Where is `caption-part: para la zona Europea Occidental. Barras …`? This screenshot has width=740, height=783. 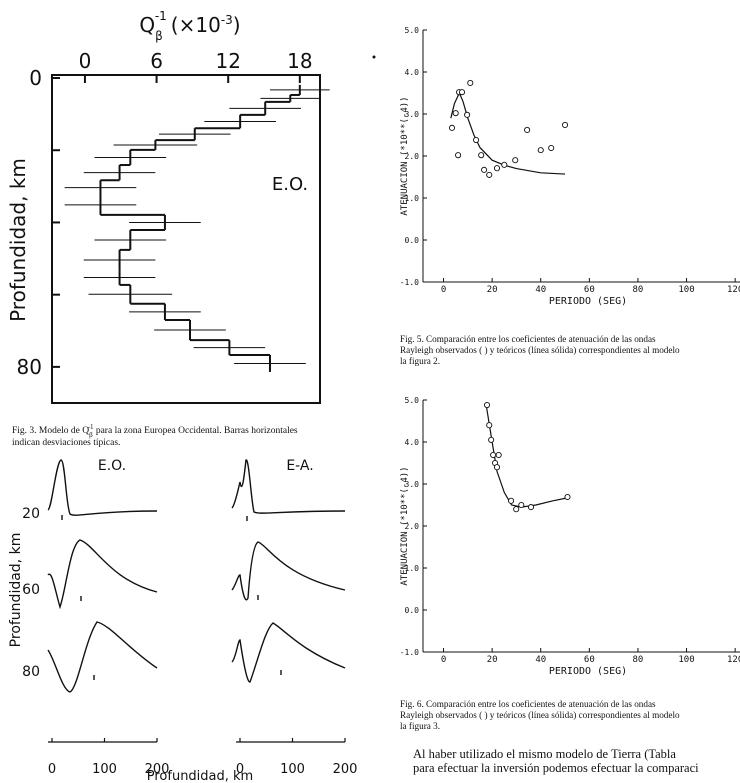
caption-part: para la zona Europea Occidental. Barras … is located at coordinates (195, 431).